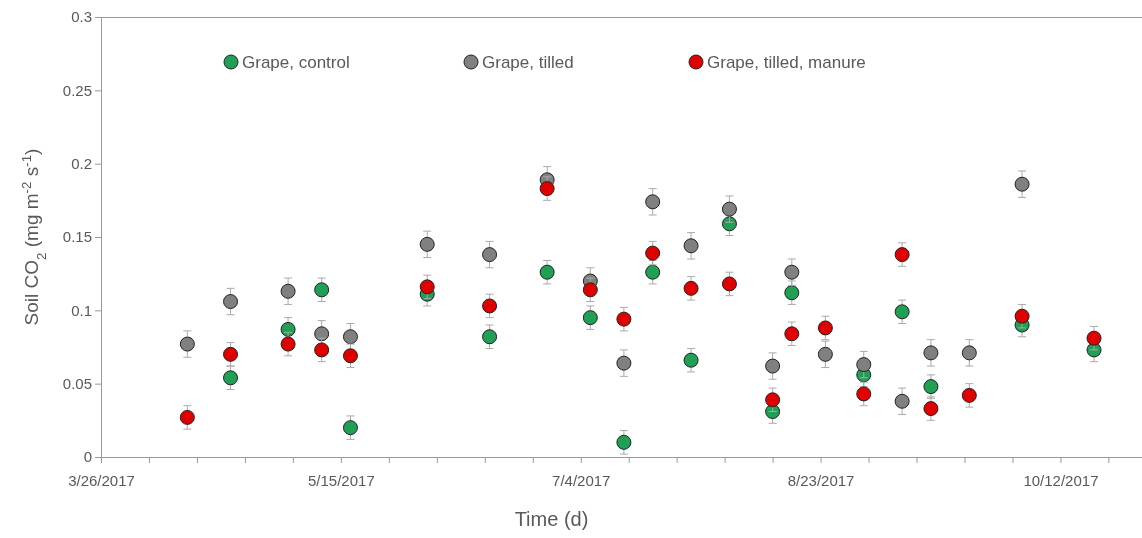 Image resolution: width=1142 pixels, height=538 pixels. What do you see at coordinates (341, 480) in the screenshot?
I see `x-tick-label: 5/15/2017` at bounding box center [341, 480].